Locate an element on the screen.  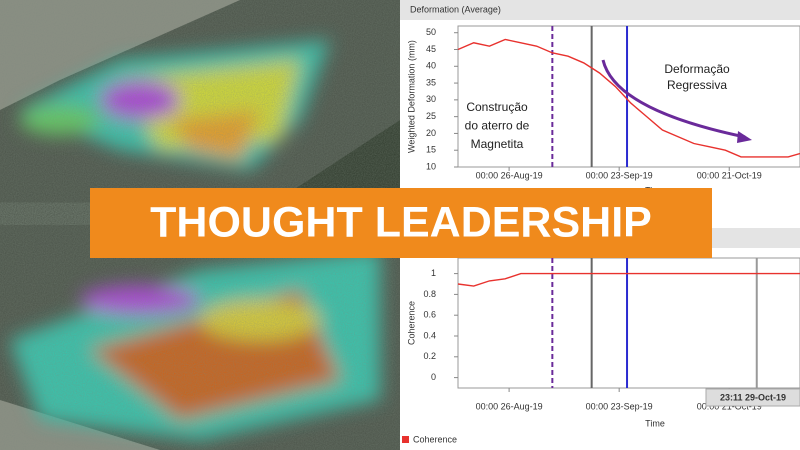
y-axis-label: Weighted Deformation (mm) is located at coordinates (411, 96).